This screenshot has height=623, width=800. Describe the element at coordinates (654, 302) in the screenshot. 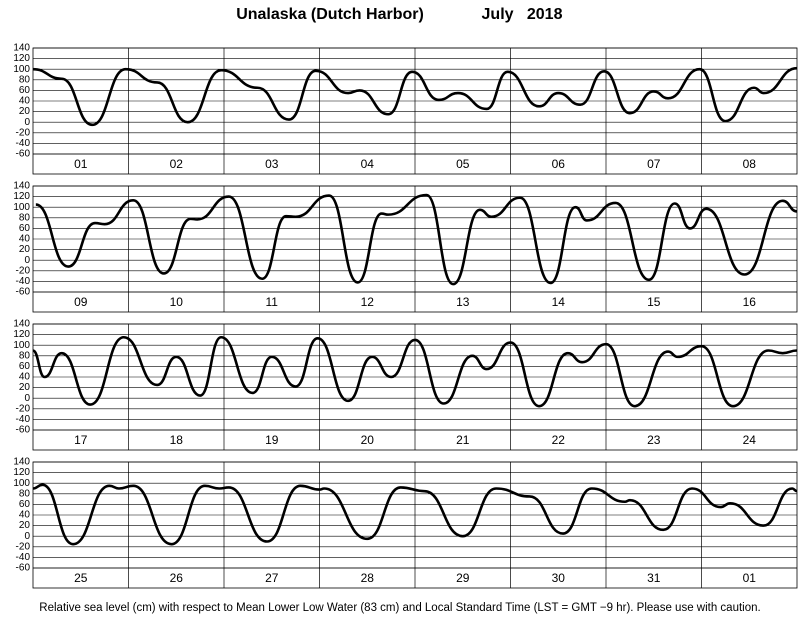

I see `x-tick-label: 15` at that location.